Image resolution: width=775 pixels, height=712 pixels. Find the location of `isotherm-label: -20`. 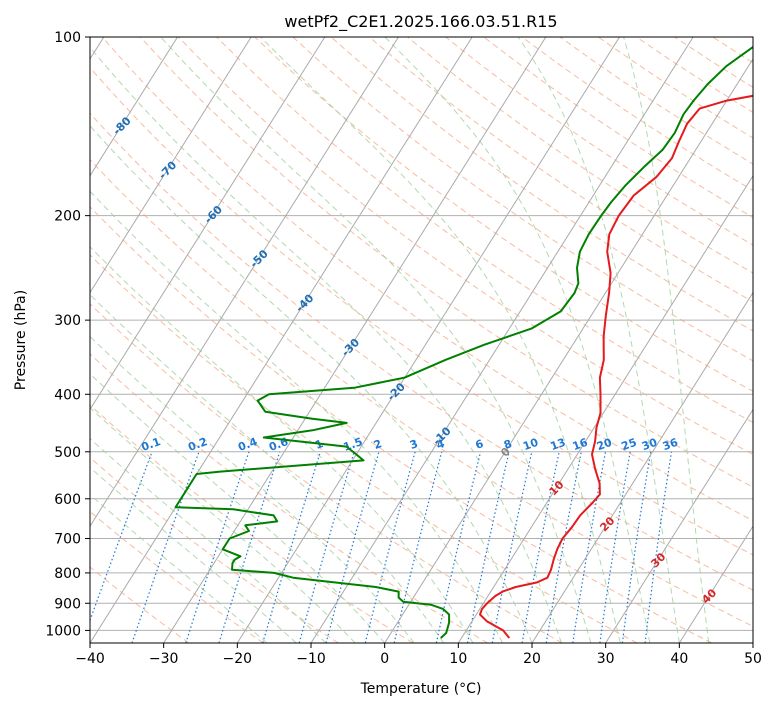

isotherm-label: -20 is located at coordinates (396, 391).